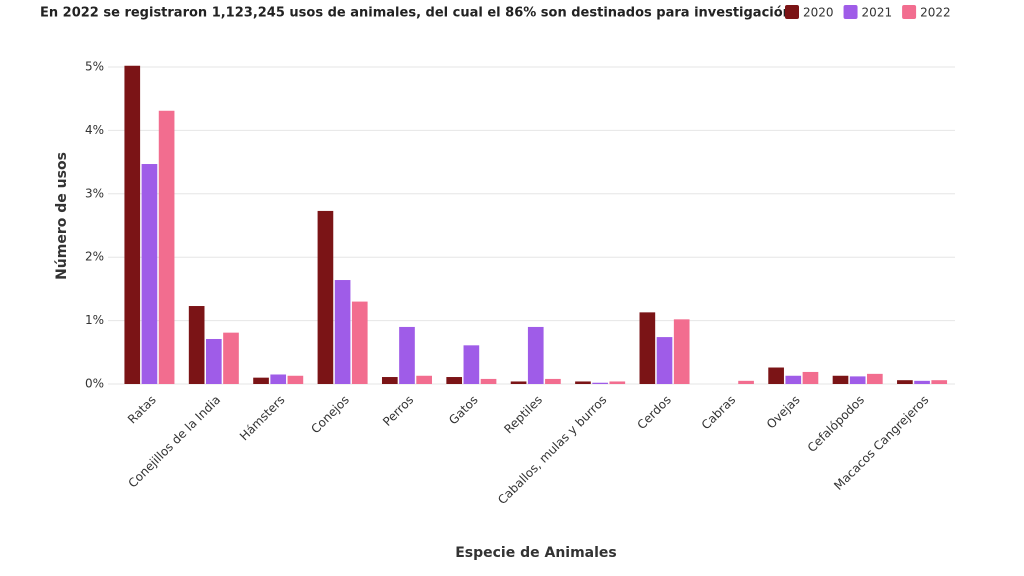 This screenshot has width=1024, height=576. What do you see at coordinates (262, 418) in the screenshot?
I see `x-tick-label: Hámsters` at bounding box center [262, 418].